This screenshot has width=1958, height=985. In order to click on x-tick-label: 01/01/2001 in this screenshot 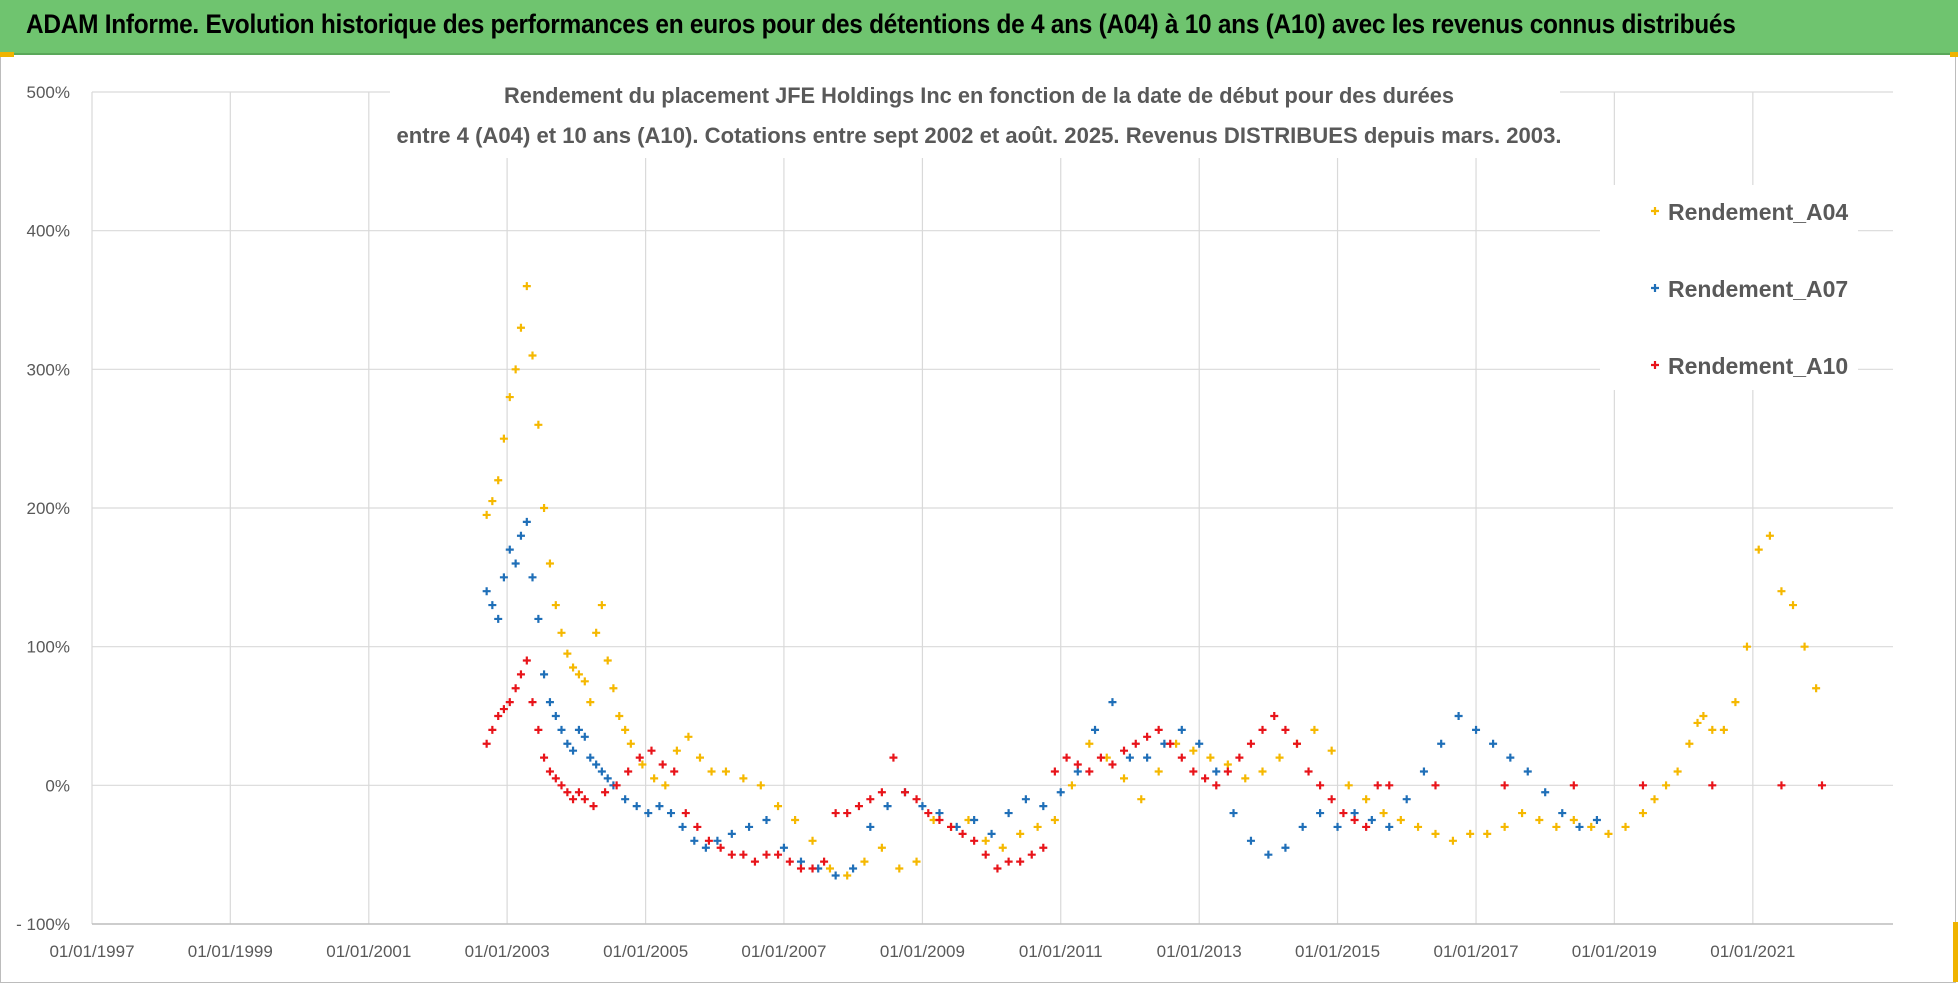, I will do `click(368, 951)`.